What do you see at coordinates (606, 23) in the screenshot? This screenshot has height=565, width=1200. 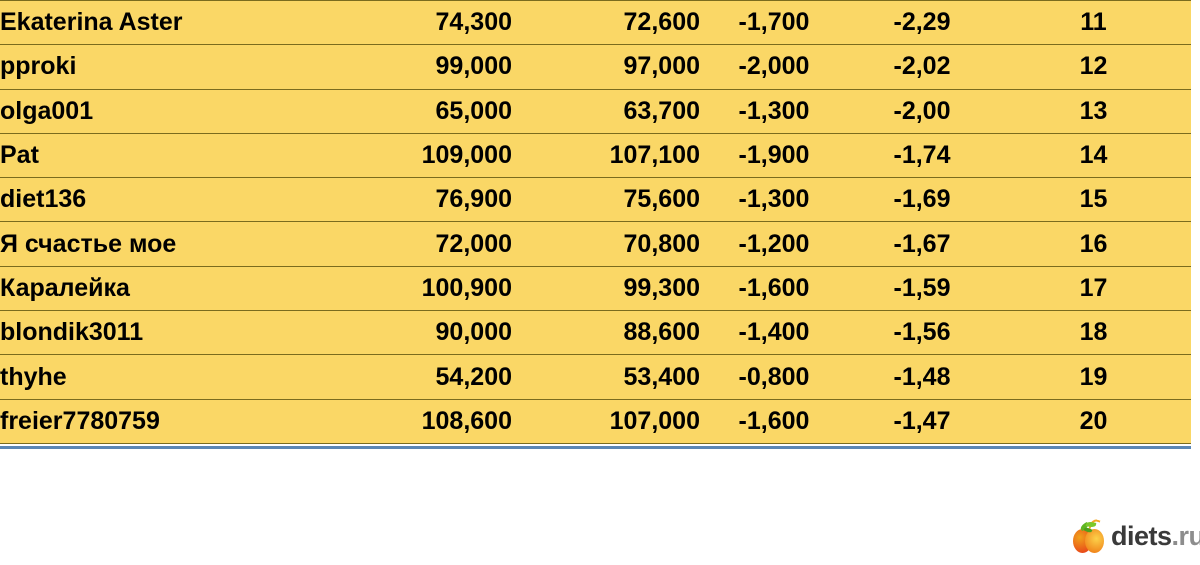 I see `cell-current-weight: 72,600` at bounding box center [606, 23].